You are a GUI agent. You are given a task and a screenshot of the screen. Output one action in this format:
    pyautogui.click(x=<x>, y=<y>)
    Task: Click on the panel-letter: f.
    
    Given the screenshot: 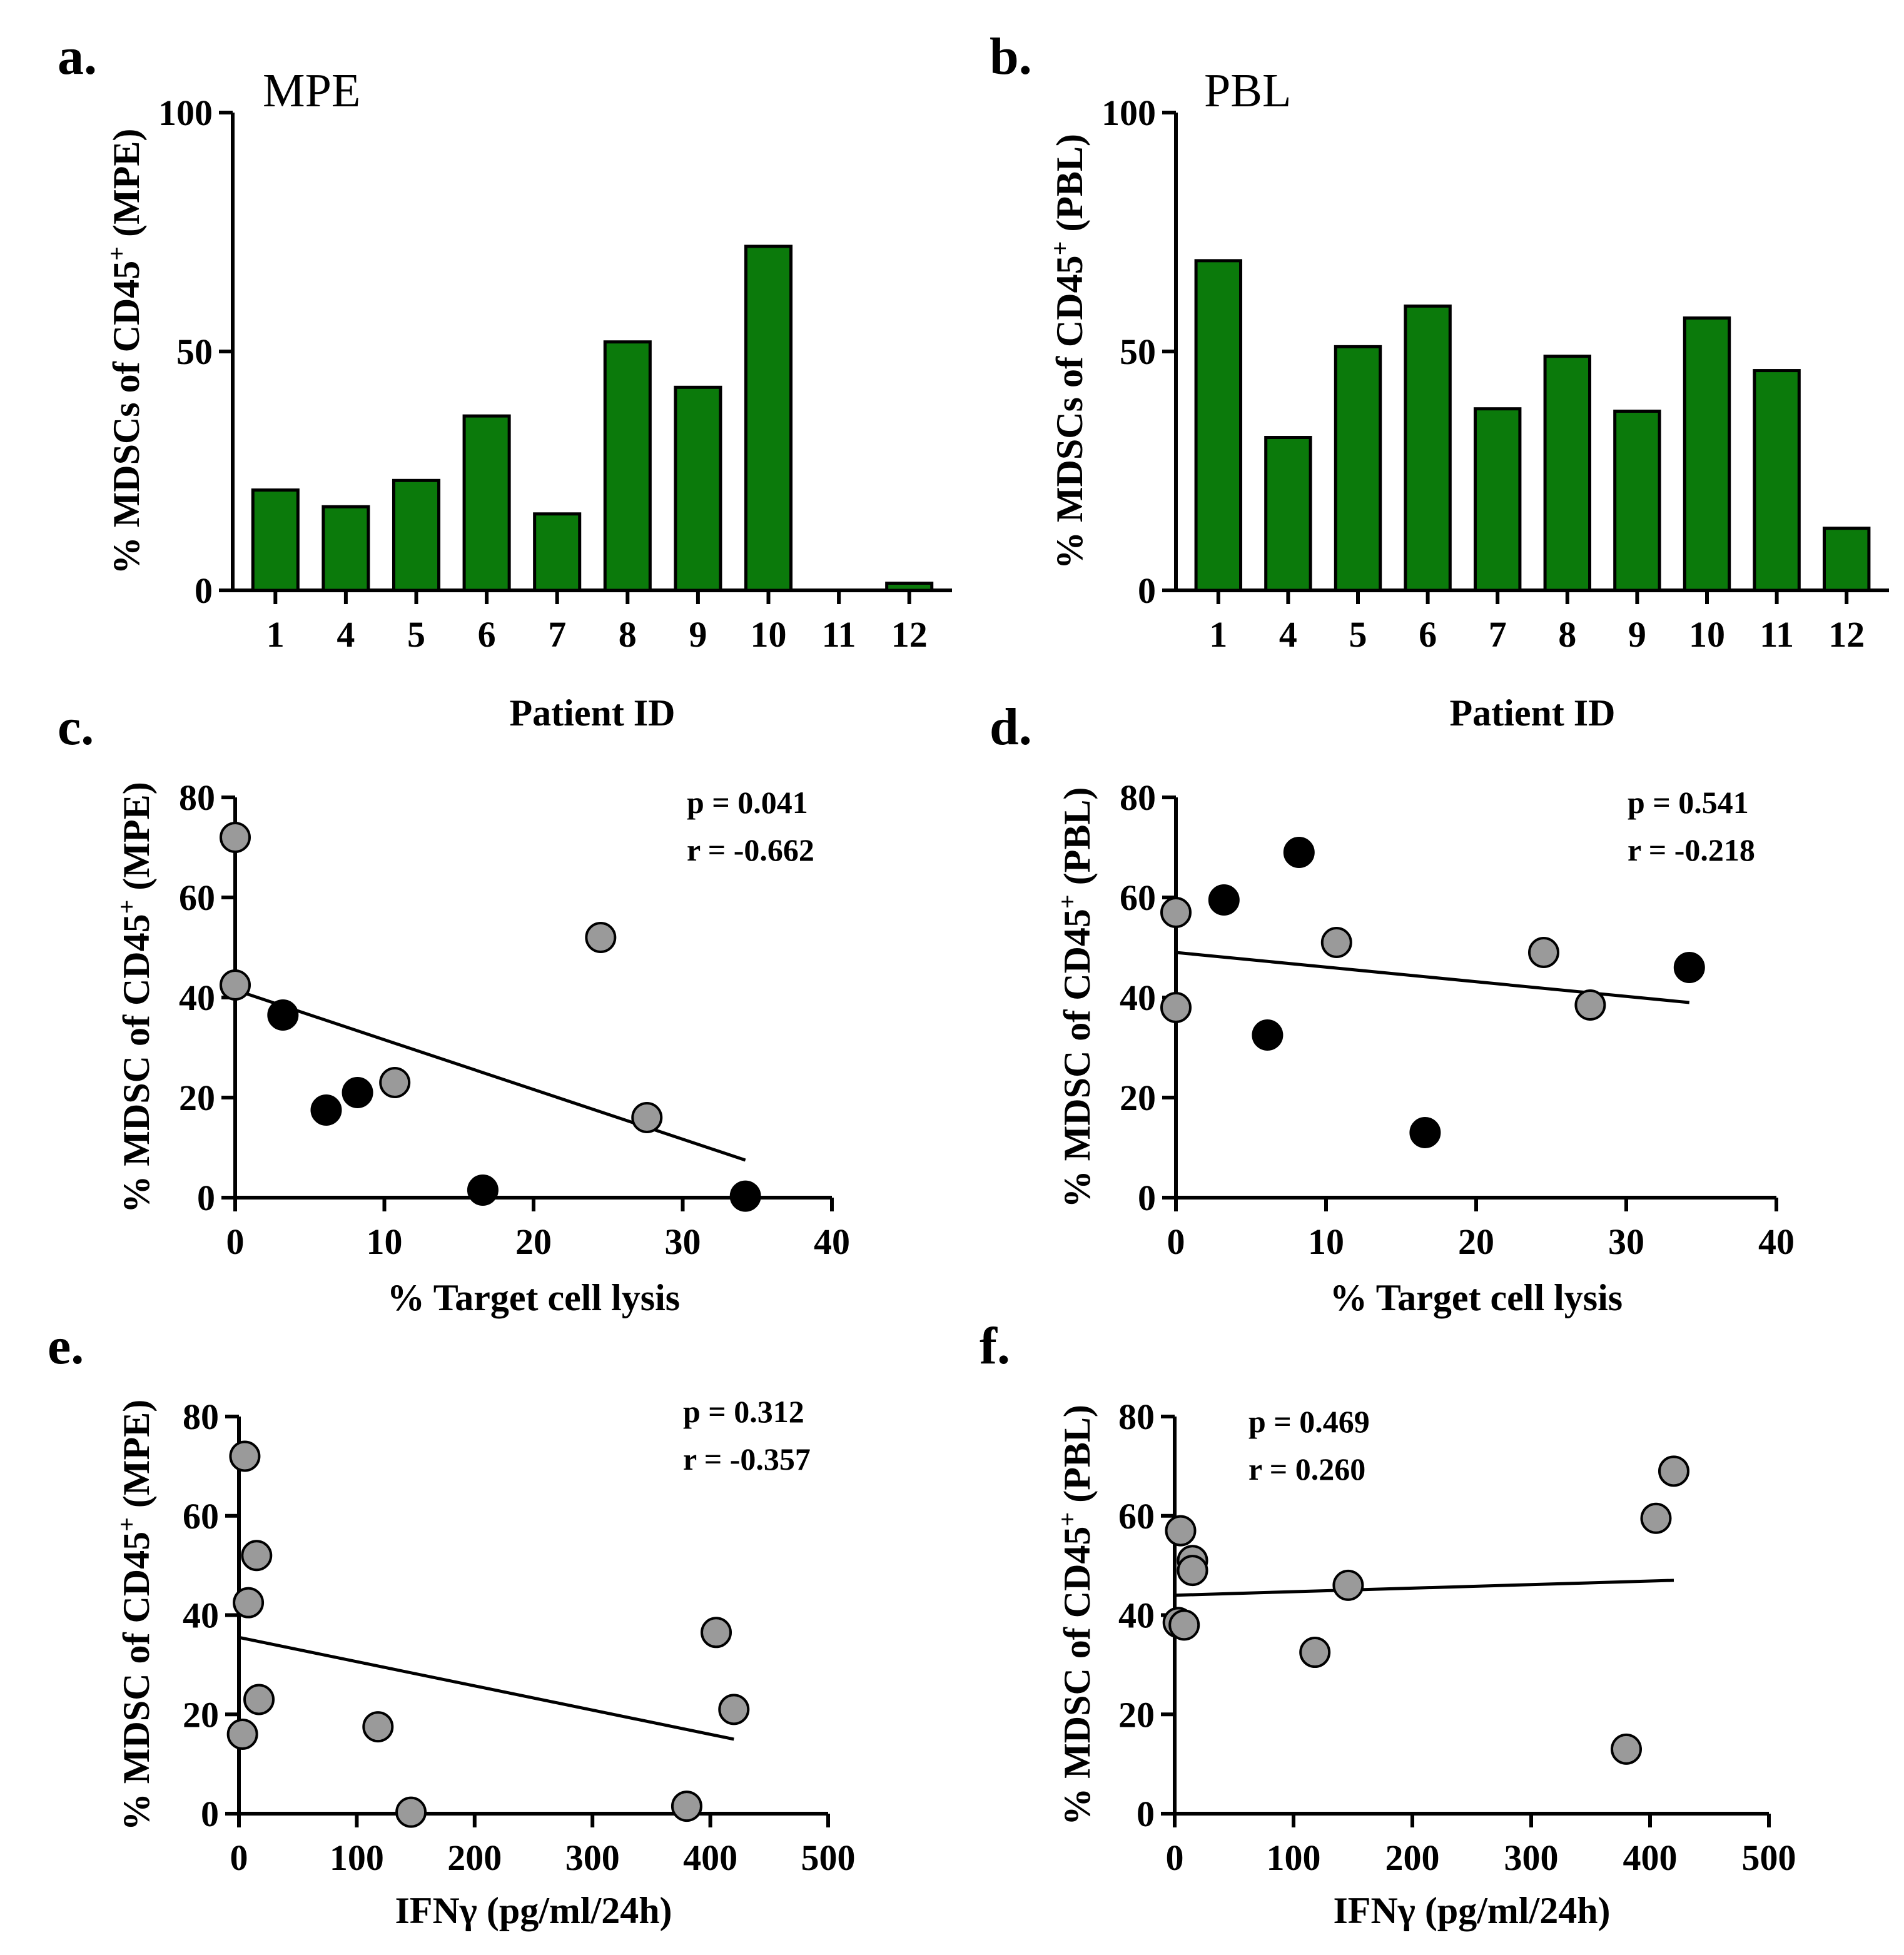 What is the action you would take?
    pyautogui.click(x=995, y=1346)
    